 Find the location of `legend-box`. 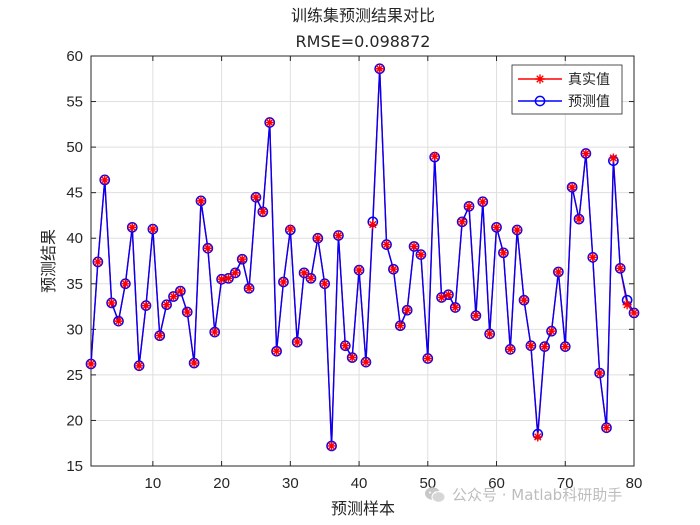

legend-box is located at coordinates (567, 89).